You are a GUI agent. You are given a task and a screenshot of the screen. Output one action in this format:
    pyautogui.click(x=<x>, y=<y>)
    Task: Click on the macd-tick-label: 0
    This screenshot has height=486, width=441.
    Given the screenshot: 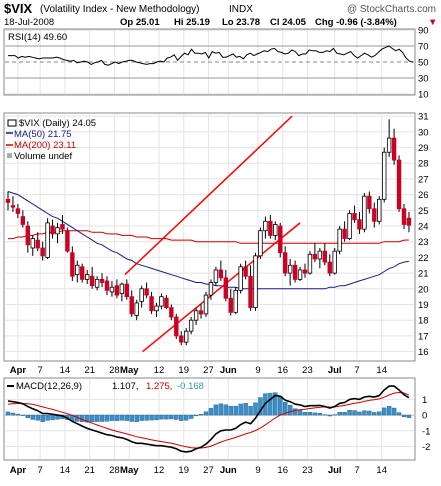 What is the action you would take?
    pyautogui.click(x=424, y=416)
    